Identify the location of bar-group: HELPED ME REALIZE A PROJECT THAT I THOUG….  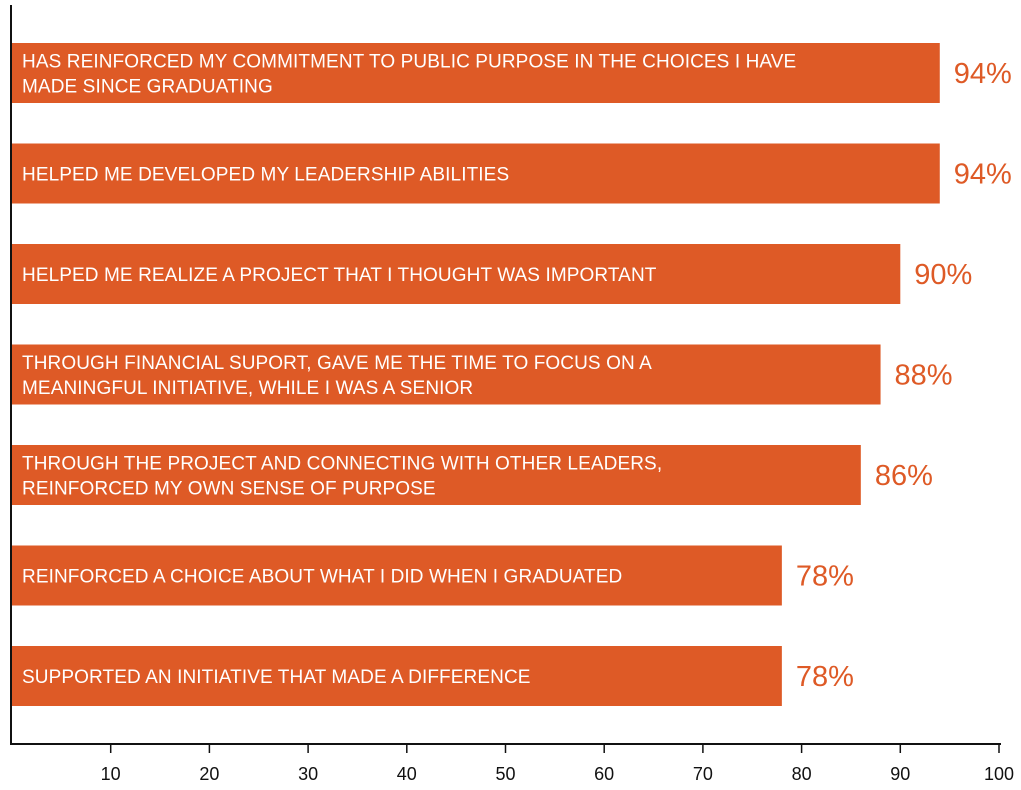
(492, 274).